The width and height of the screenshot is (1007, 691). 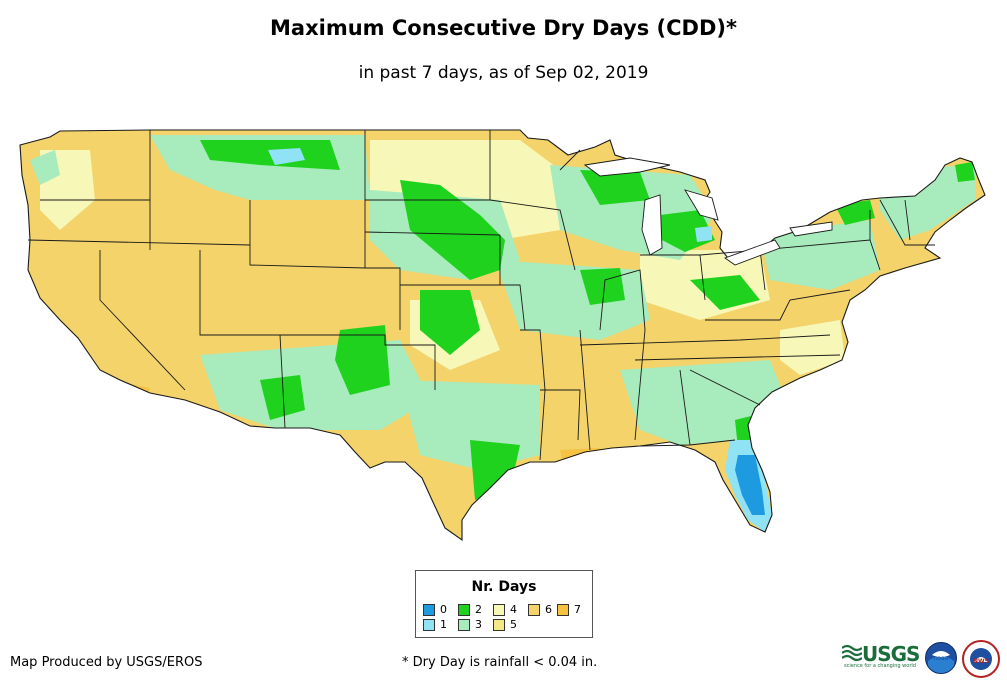 What do you see at coordinates (500, 662) in the screenshot?
I see `dry-day-footnote: * Dry Day is rainfall < 0.04 in.` at bounding box center [500, 662].